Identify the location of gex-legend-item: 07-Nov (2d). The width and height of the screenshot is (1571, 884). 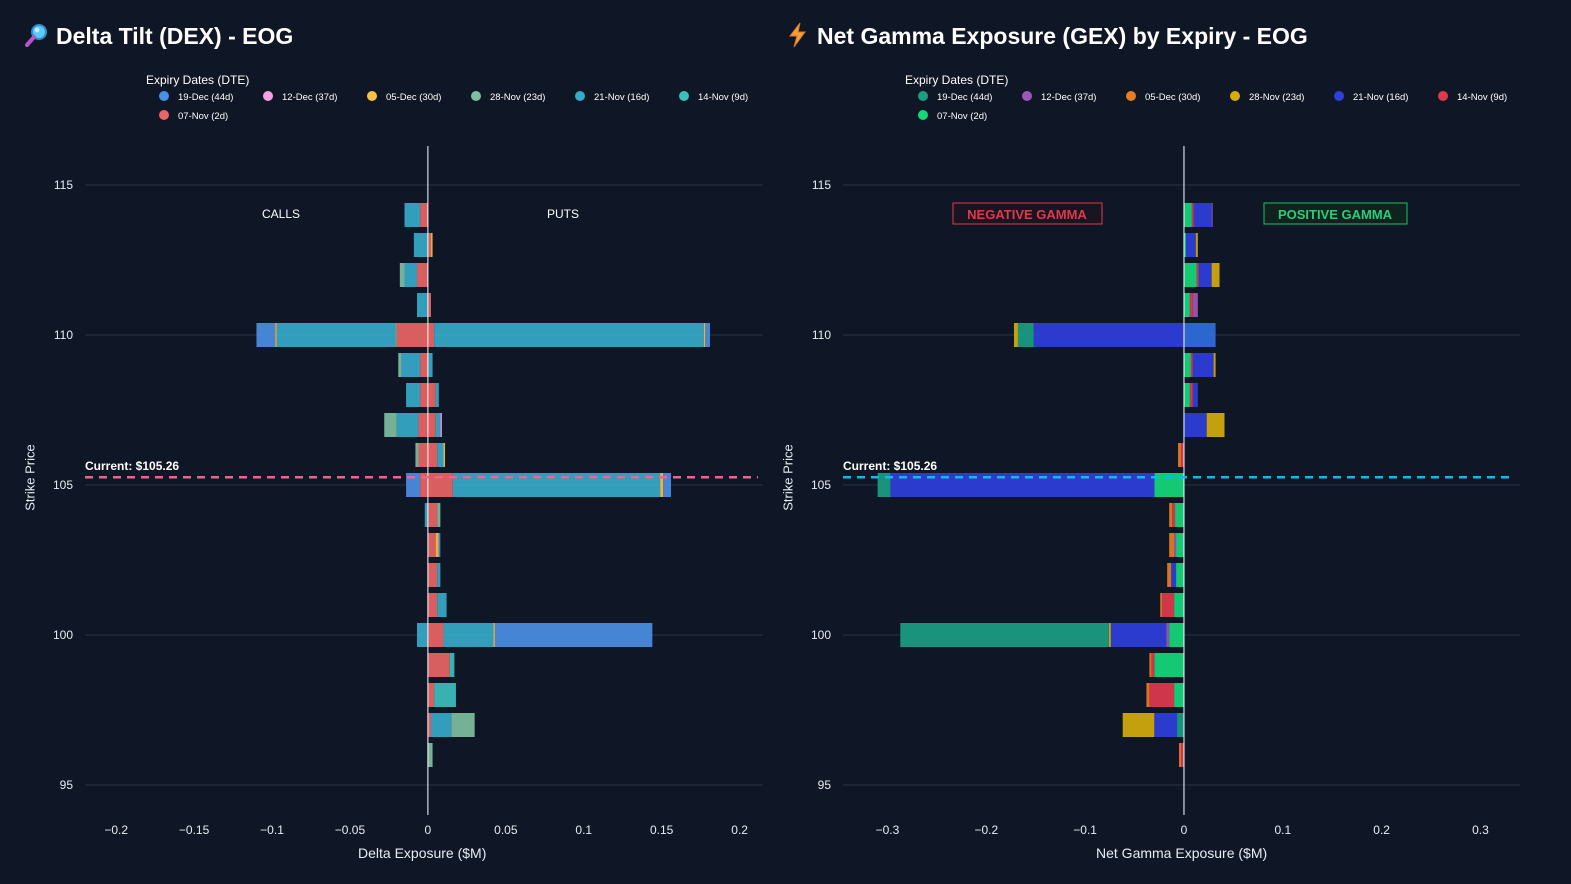
(952, 116).